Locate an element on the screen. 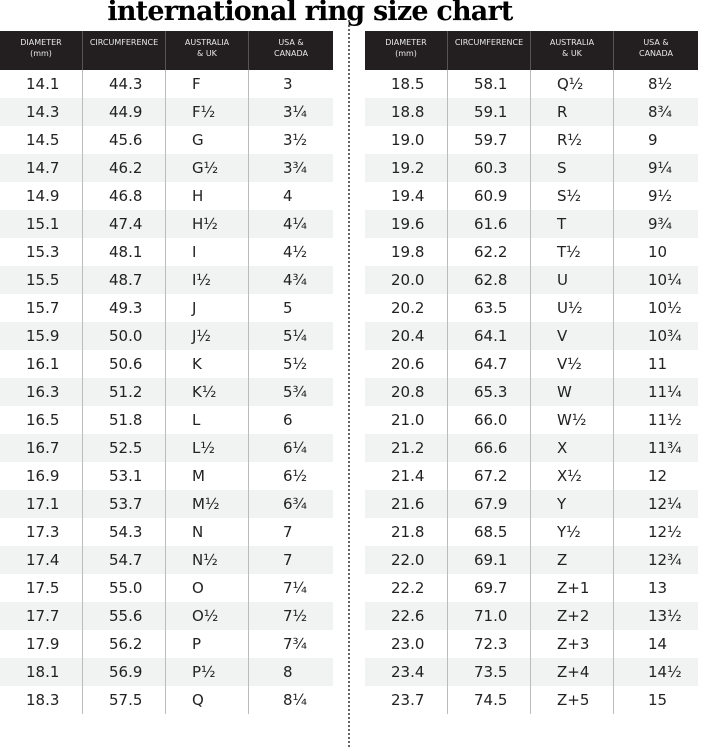 The width and height of the screenshot is (702, 747). diameter-cell: 17.3 is located at coordinates (41, 532).